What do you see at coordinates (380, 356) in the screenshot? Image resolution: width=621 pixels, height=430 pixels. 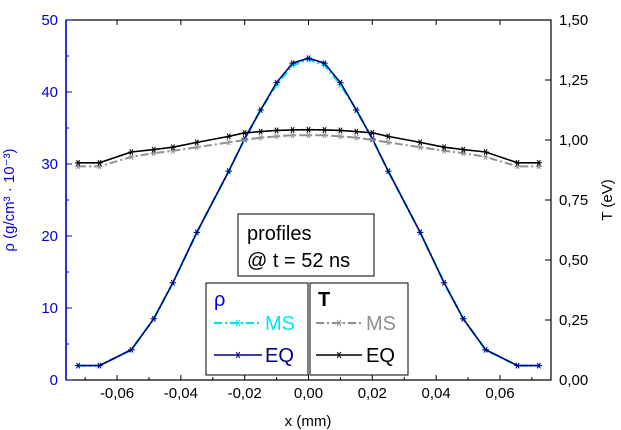 I see `legend-T-eq-label: EQ` at bounding box center [380, 356].